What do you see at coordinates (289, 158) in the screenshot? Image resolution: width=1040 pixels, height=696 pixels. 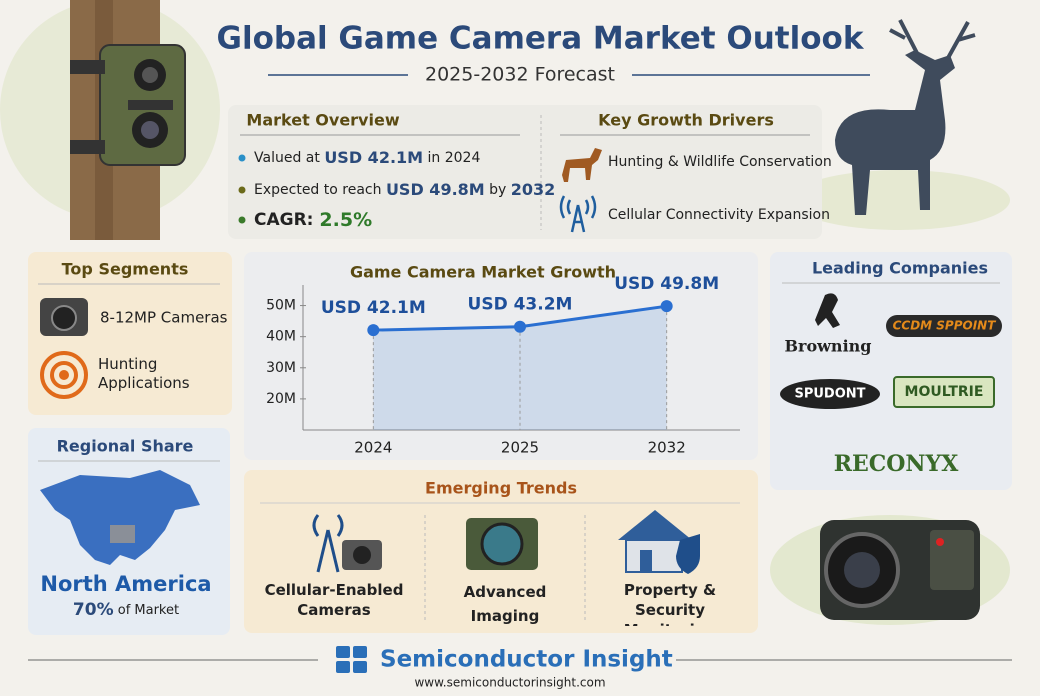 I see `text: Valued at` at bounding box center [289, 158].